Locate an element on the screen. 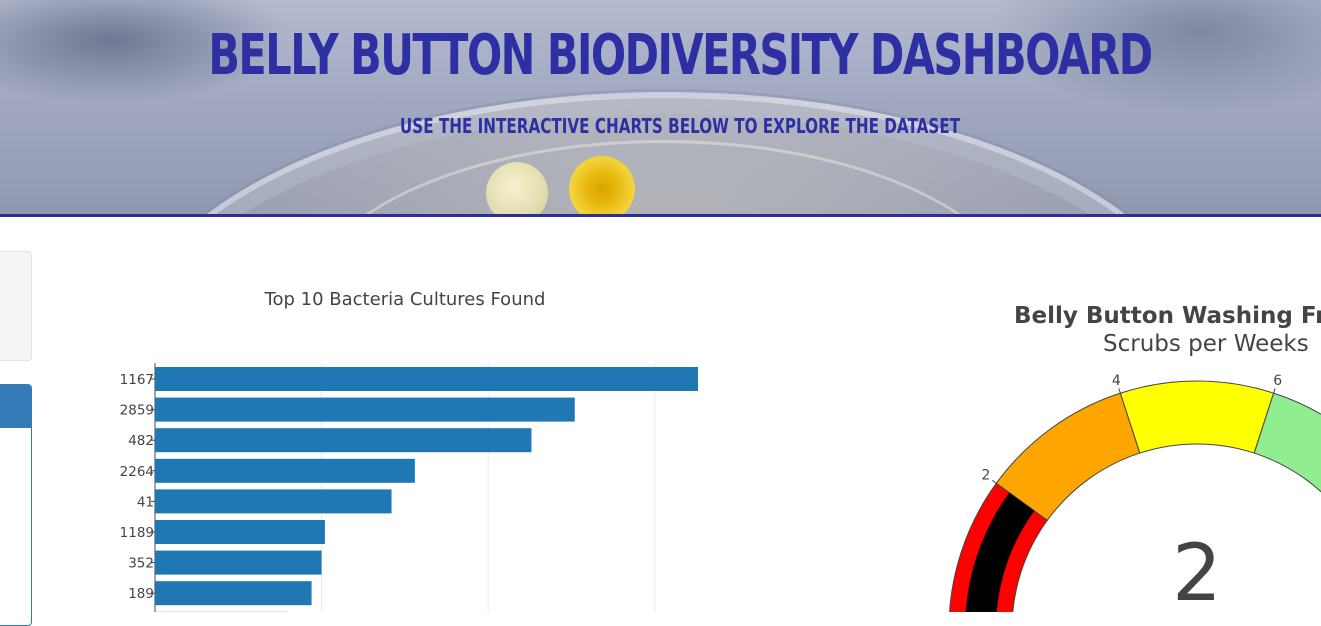 The width and height of the screenshot is (1321, 626). bar-y-tick-label: 482 is located at coordinates (141, 441).